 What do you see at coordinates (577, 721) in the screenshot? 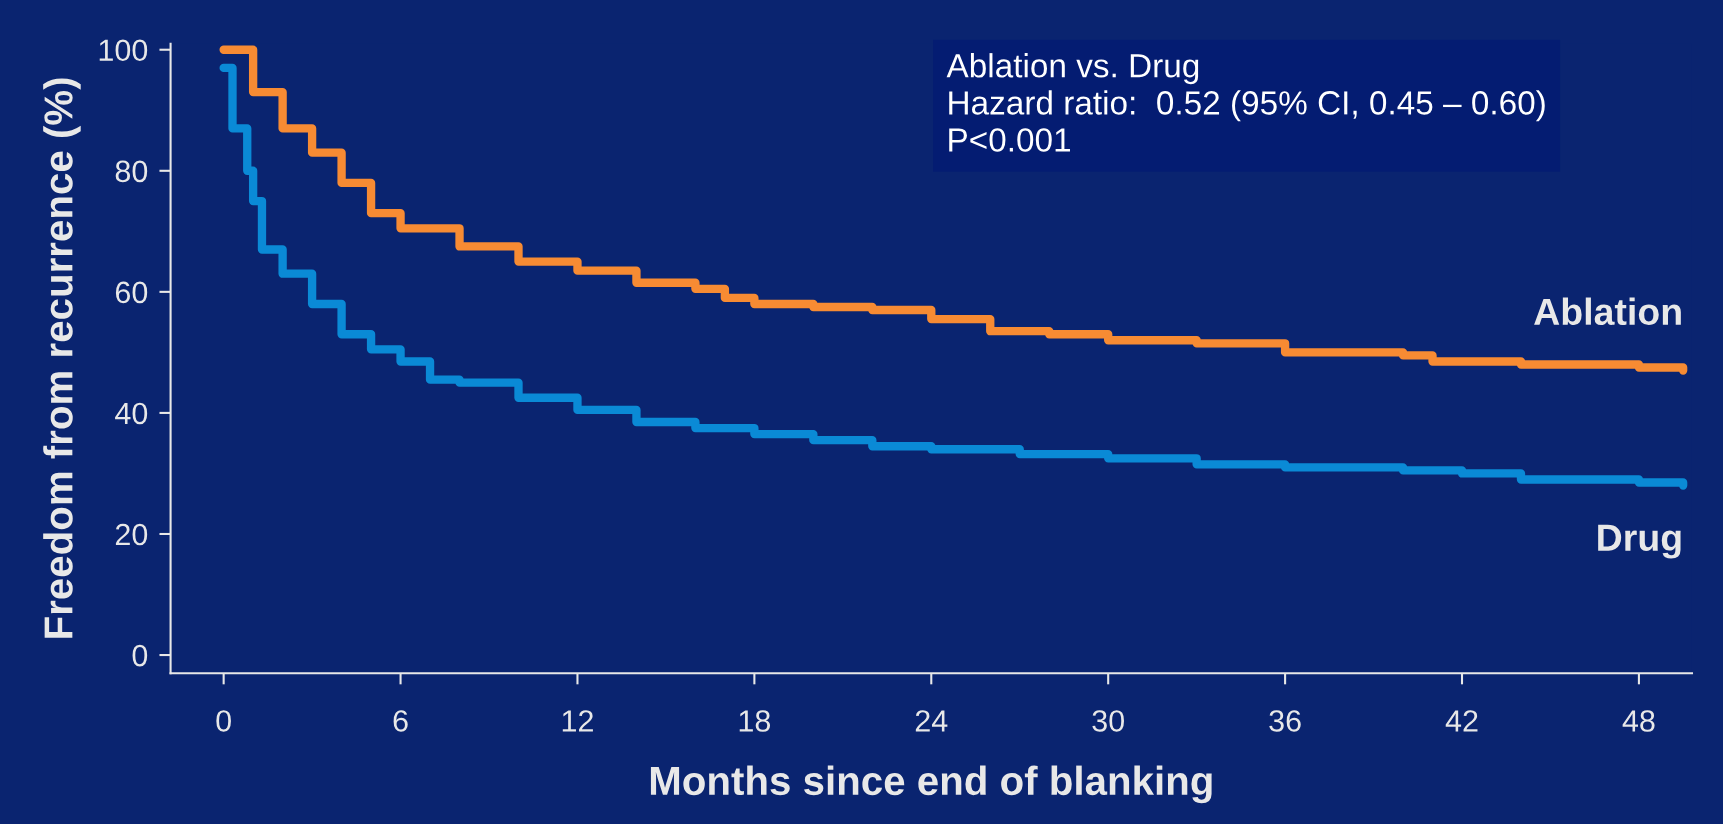
I see `x-tick-label: 12` at bounding box center [577, 721].